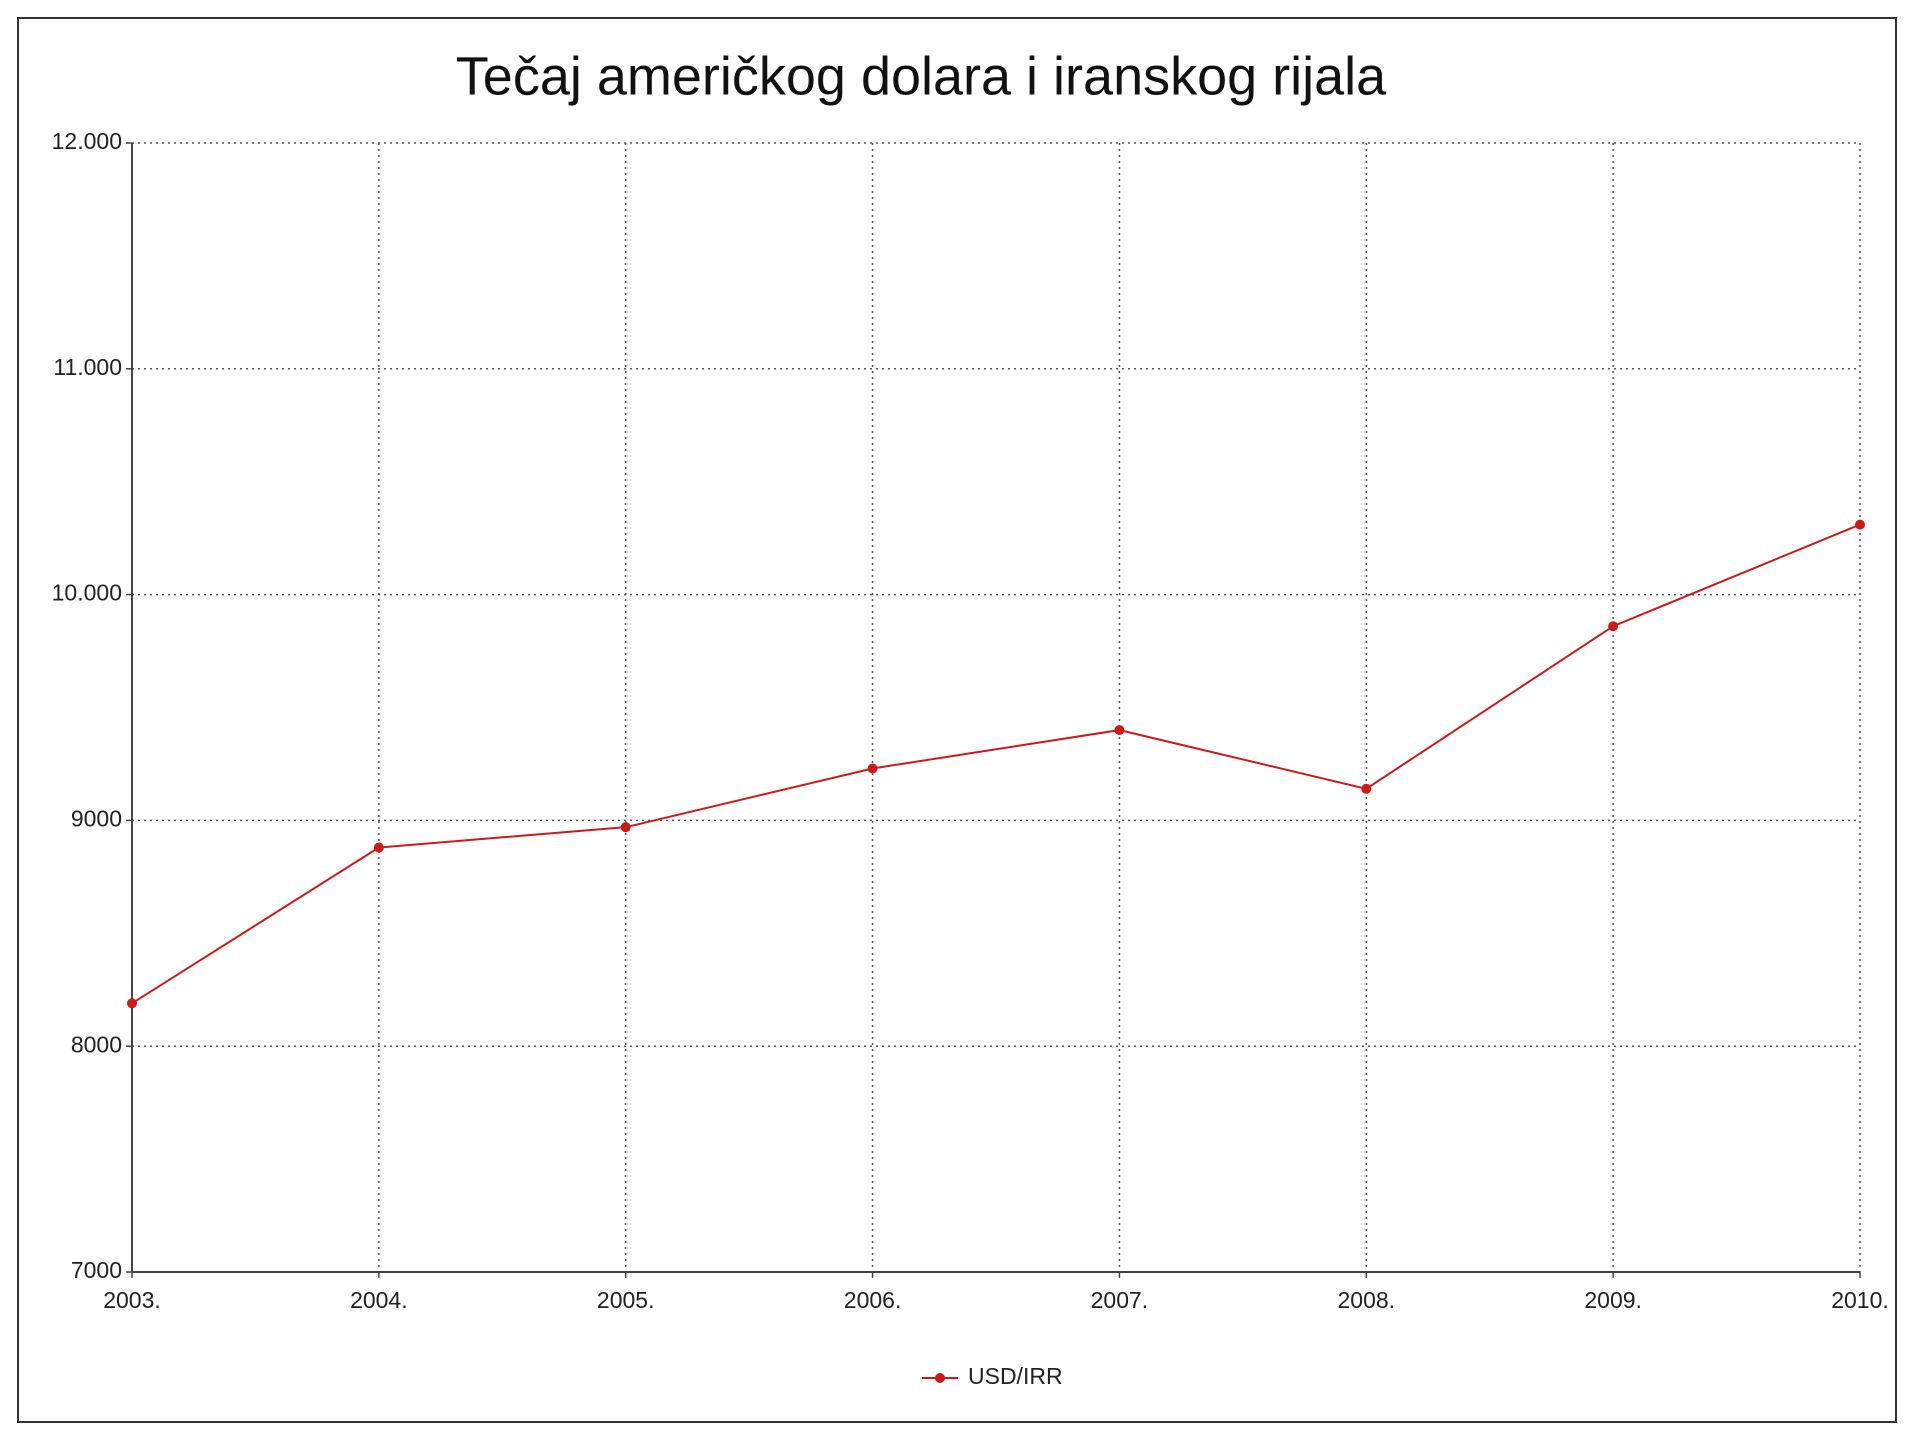 This screenshot has height=1440, width=1920. Describe the element at coordinates (626, 1300) in the screenshot. I see `x-tick-label: 2005.` at that location.